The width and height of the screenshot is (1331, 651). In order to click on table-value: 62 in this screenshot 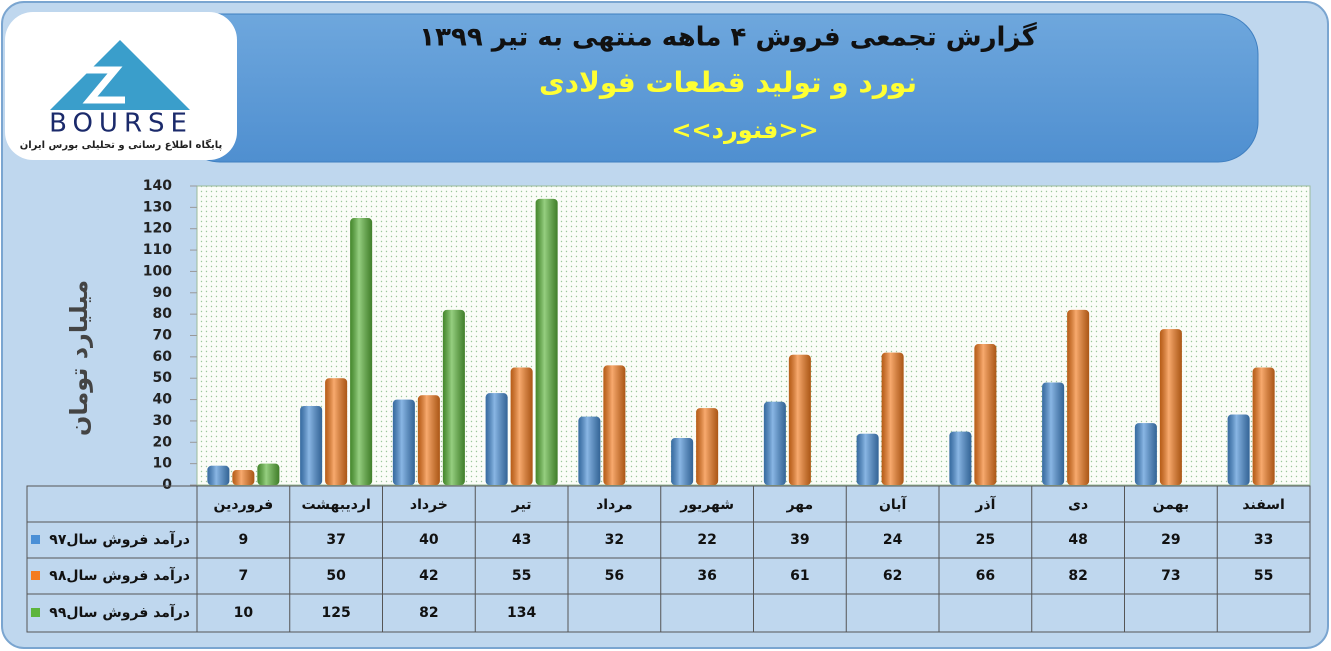, I will do `click(892, 576)`.